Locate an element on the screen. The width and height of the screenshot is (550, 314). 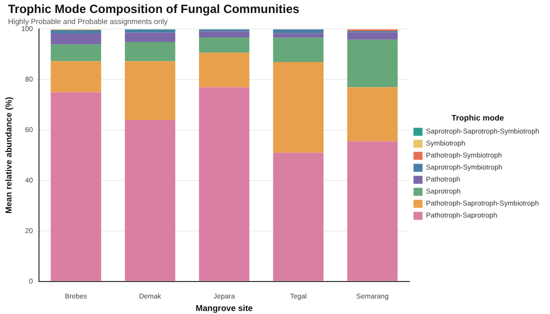
chart-title: Trophic Mode Composition of Fungal Communities is located at coordinates (154, 9).